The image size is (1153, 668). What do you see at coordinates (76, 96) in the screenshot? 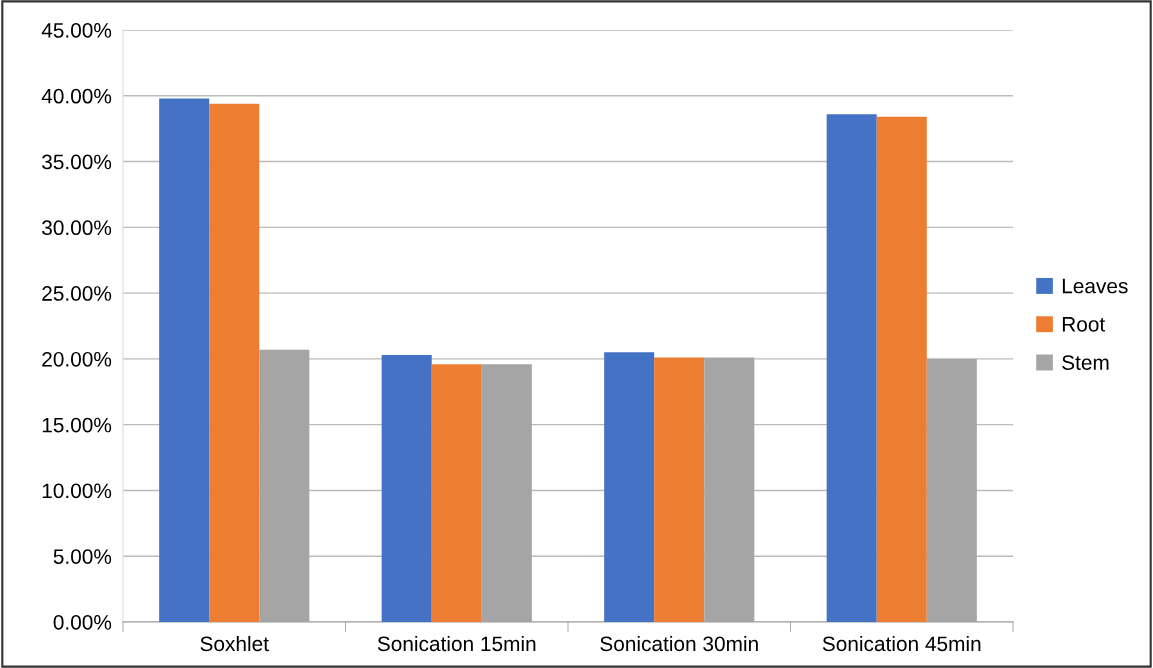
I see `y-tick-label: 40.00%` at bounding box center [76, 96].